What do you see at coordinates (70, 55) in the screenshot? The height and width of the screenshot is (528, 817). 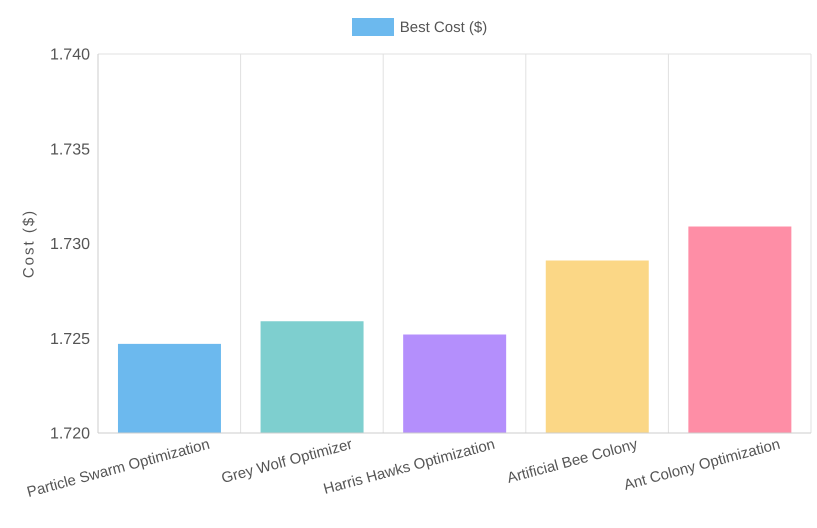 I see `y-tick-label: 1.740` at bounding box center [70, 55].